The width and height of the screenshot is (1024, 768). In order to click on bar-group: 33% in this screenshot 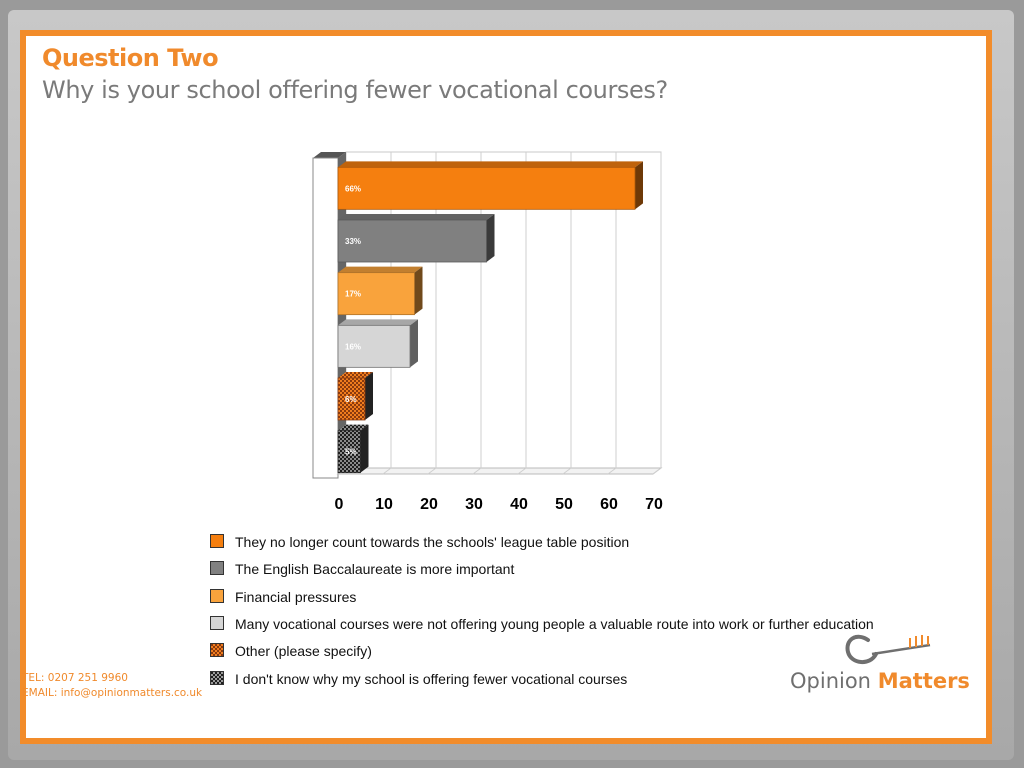, I will do `click(416, 238)`.